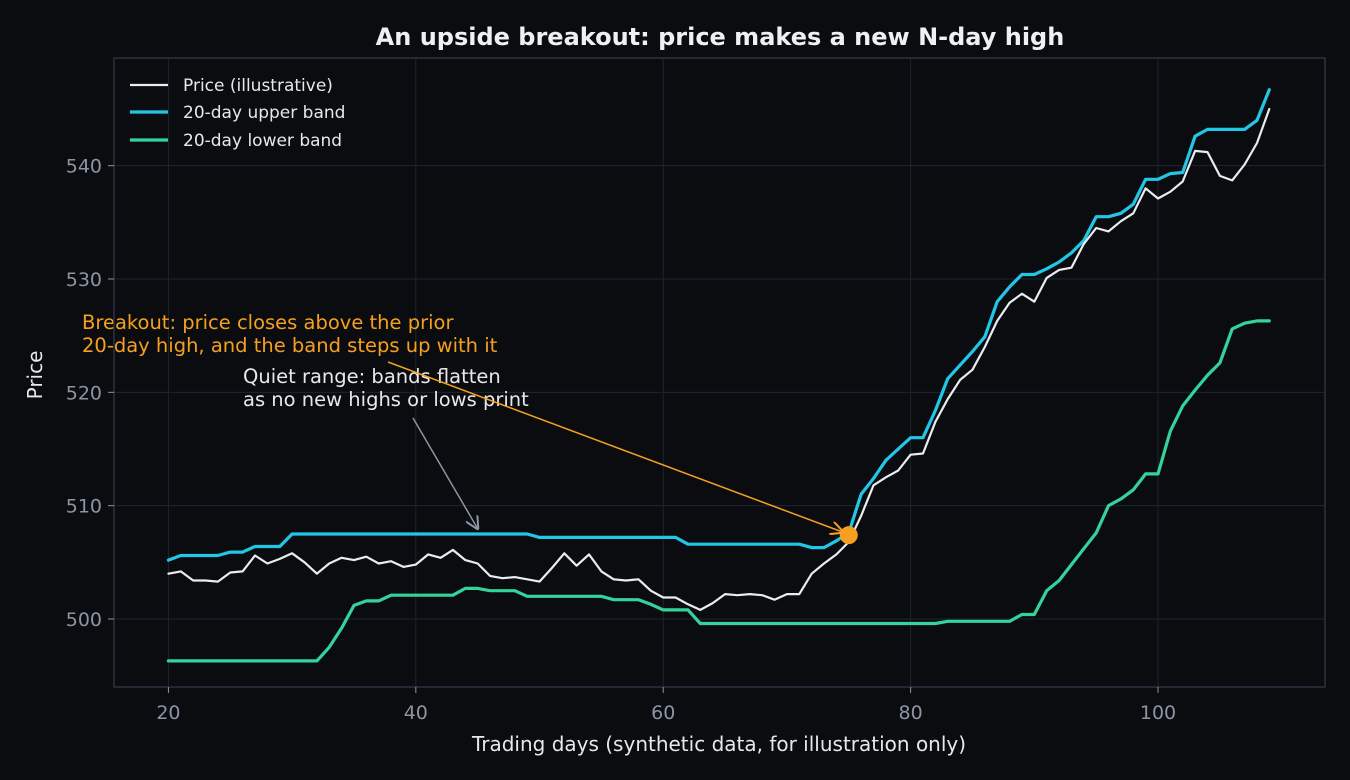  Describe the element at coordinates (168, 713) in the screenshot. I see `x-tick-label: 20` at that location.